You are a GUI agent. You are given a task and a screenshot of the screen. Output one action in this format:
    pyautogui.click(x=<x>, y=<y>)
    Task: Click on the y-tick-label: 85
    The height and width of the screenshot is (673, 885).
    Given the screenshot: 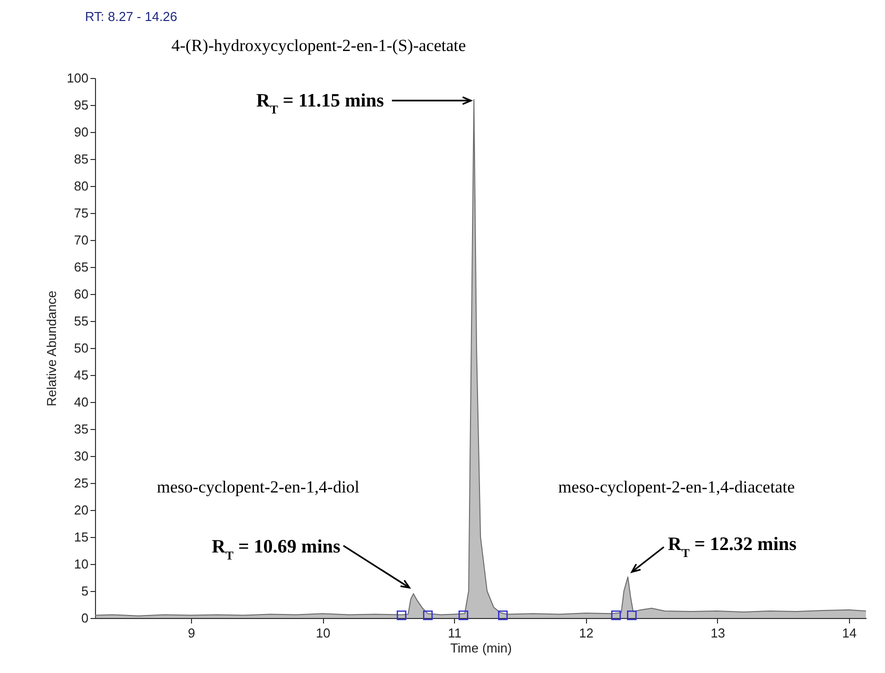 What is the action you would take?
    pyautogui.click(x=81, y=159)
    